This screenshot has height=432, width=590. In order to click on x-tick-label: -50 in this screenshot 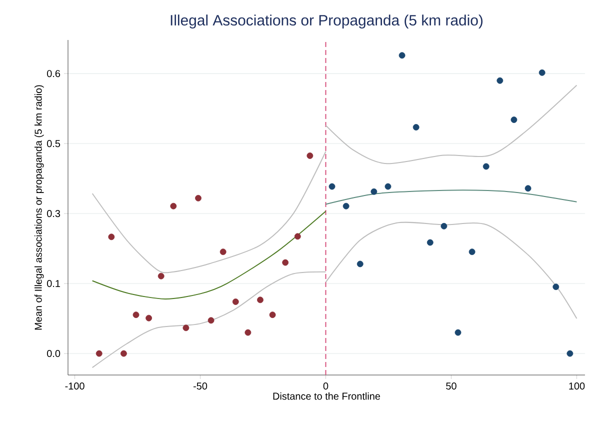, I will do `click(201, 386)`.